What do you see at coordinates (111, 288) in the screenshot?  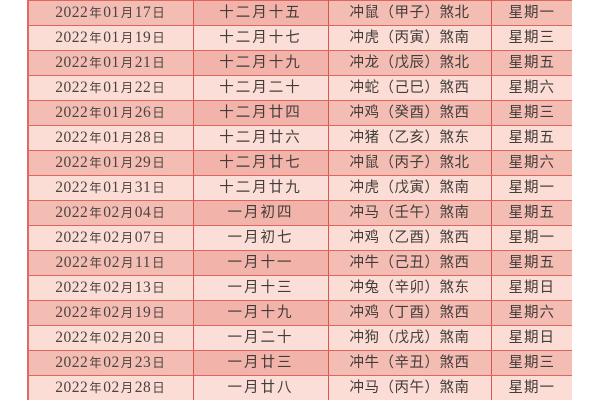 I see `solar-date-cell: 2022年02月13日` at bounding box center [111, 288].